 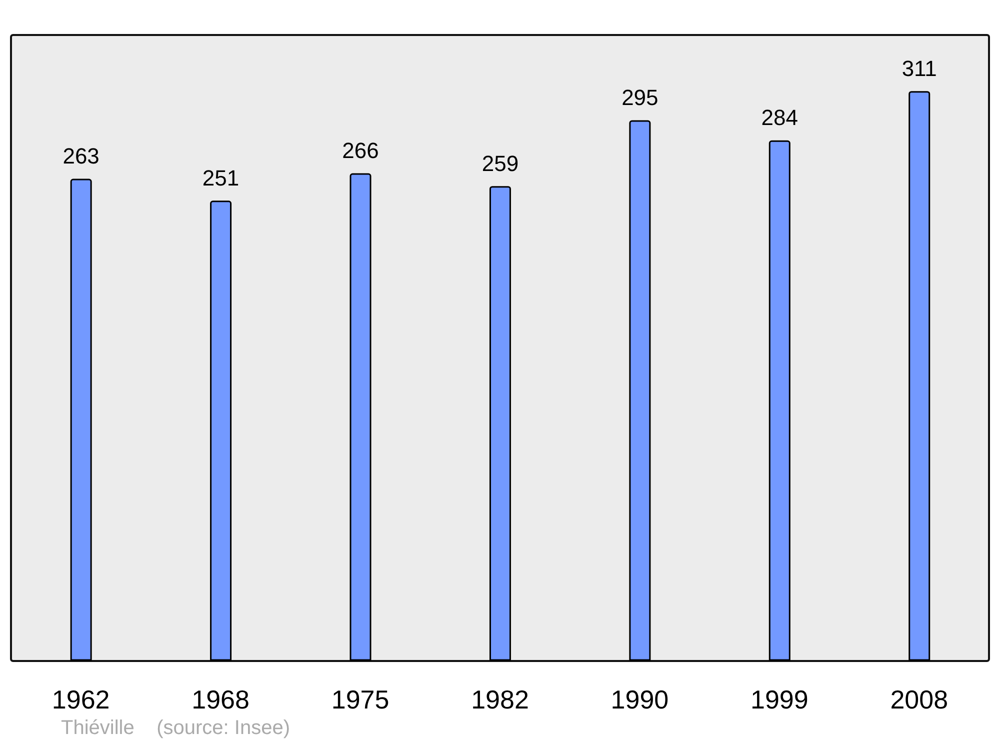 What do you see at coordinates (919, 68) in the screenshot?
I see `data-label: 311` at bounding box center [919, 68].